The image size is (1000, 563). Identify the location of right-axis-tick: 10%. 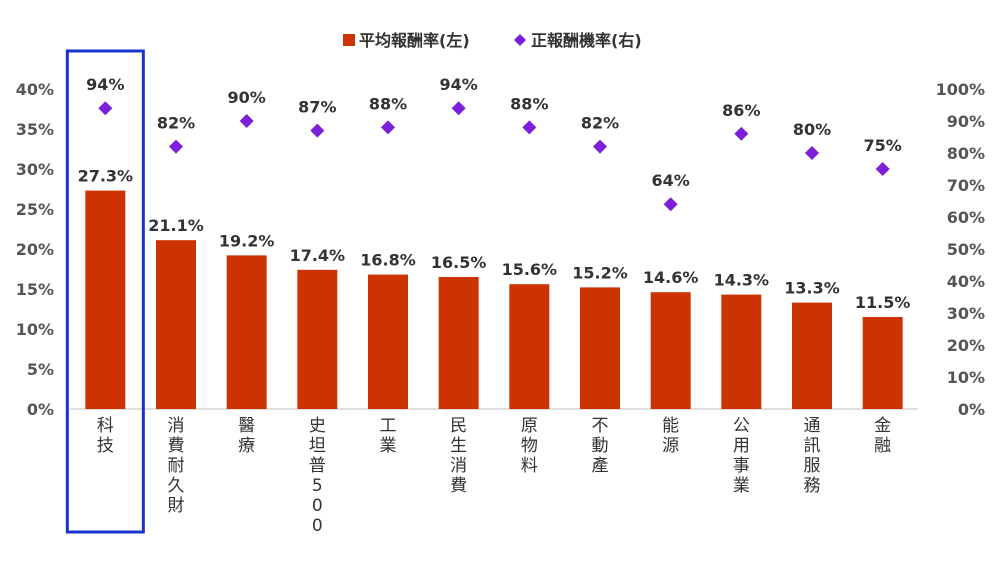
(966, 377).